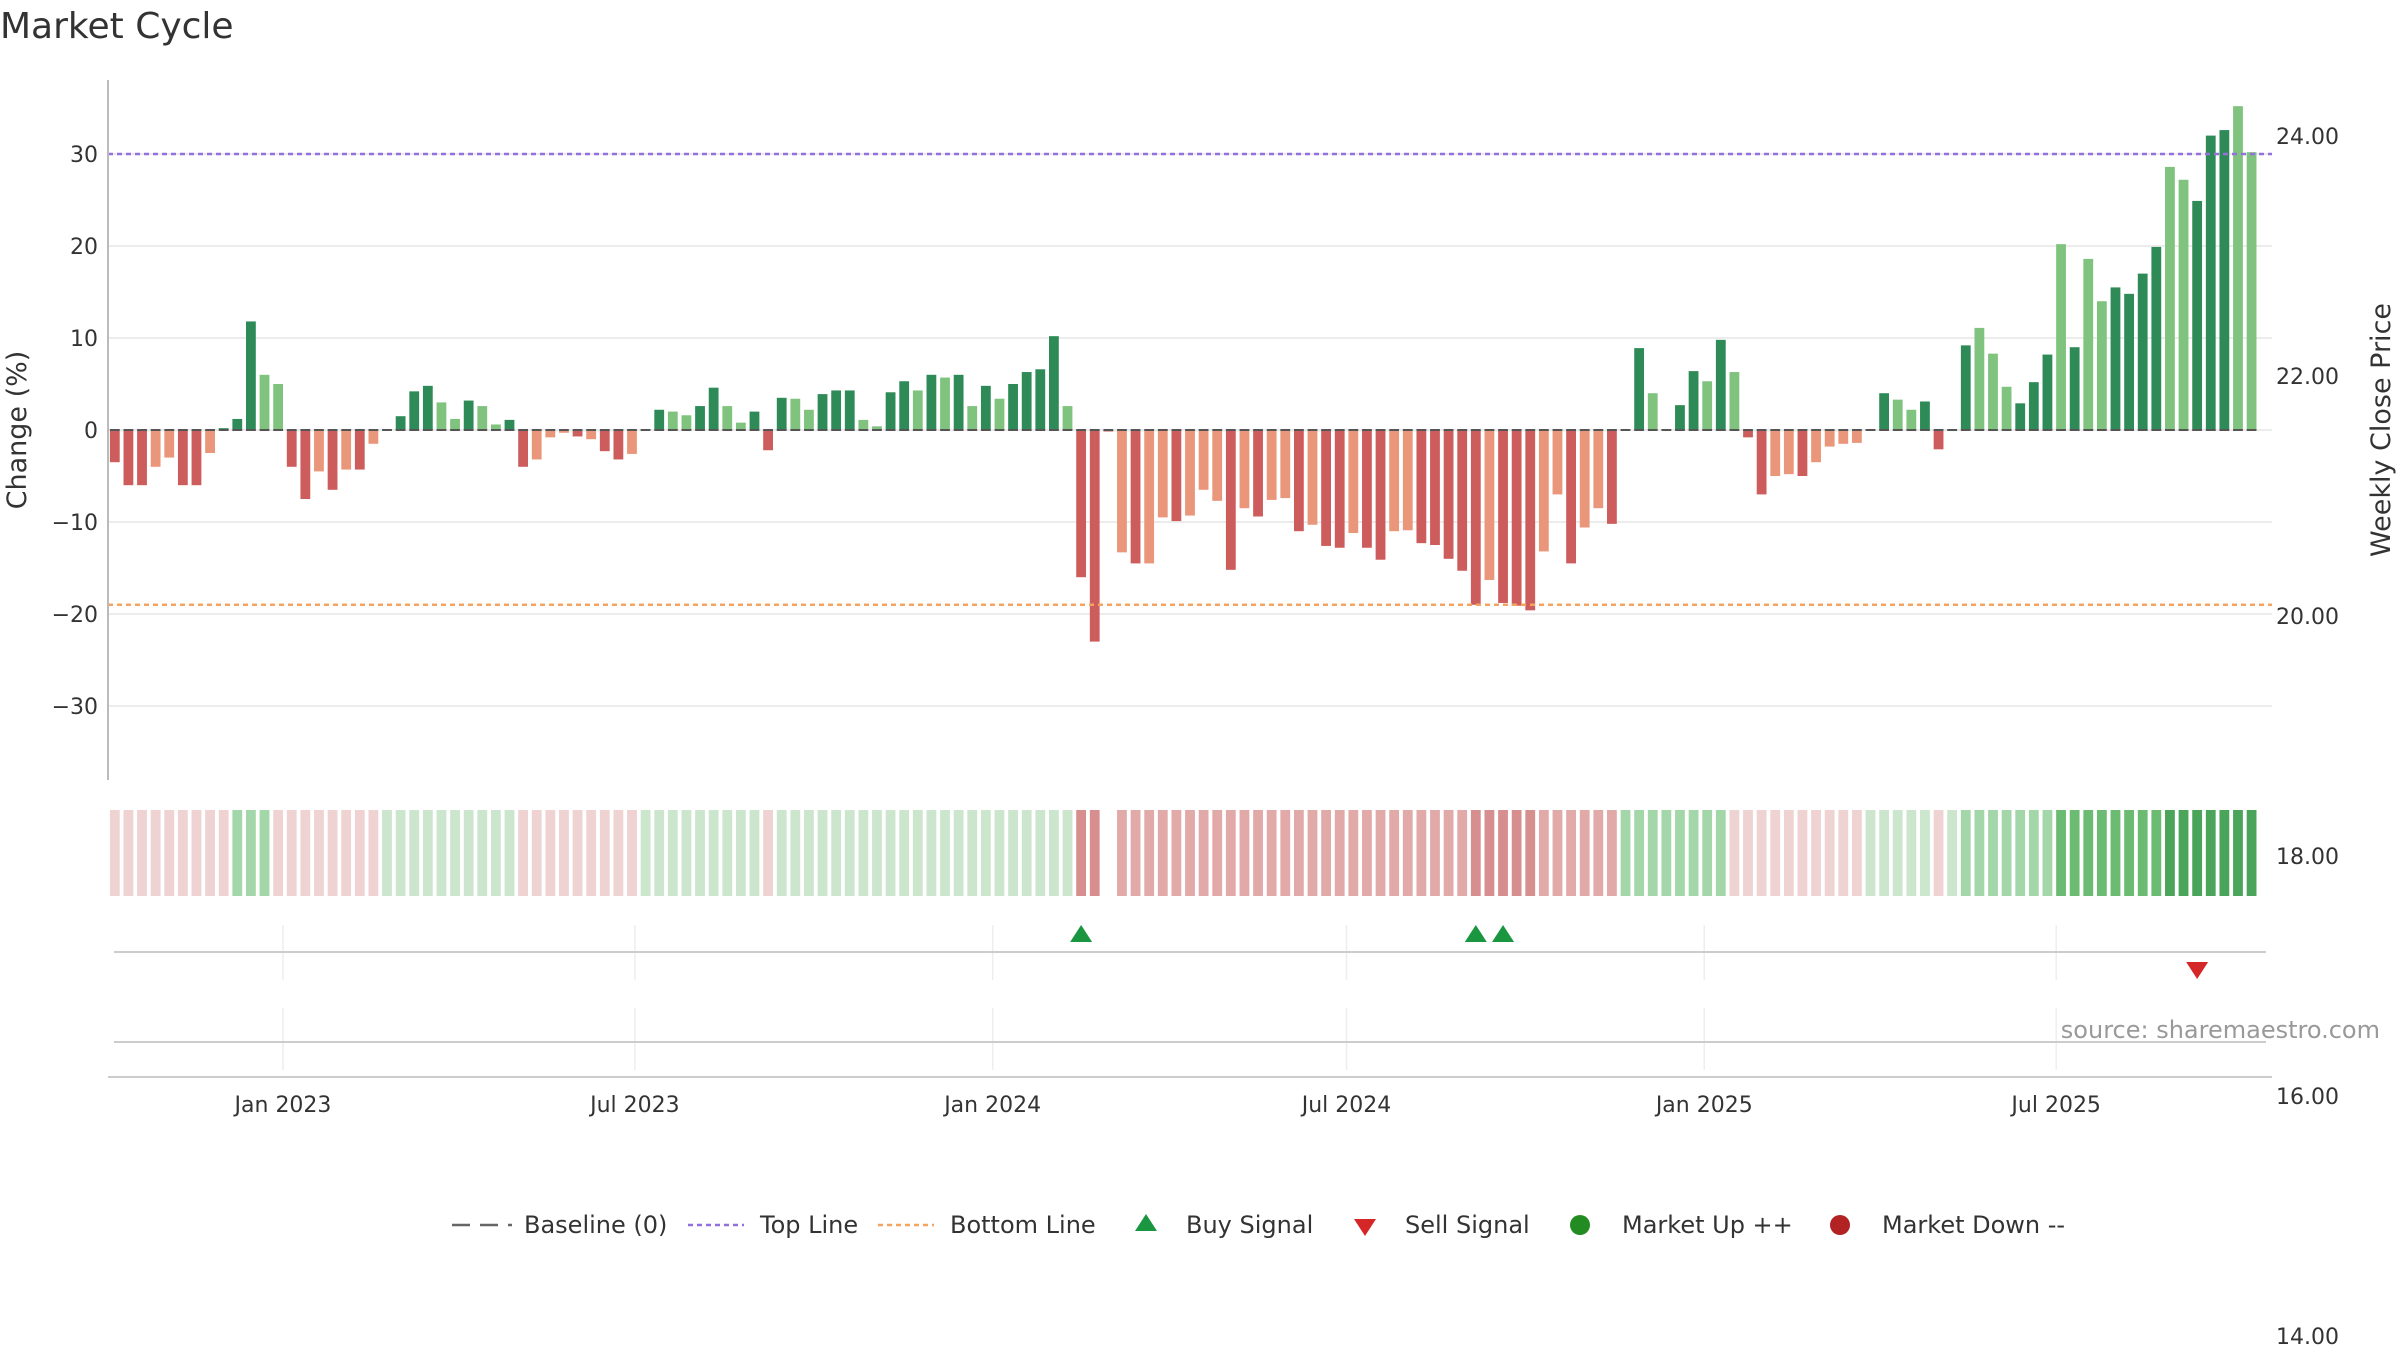  What do you see at coordinates (1580, 1225) in the screenshot?
I see `legend-swatch-market-up` at bounding box center [1580, 1225].